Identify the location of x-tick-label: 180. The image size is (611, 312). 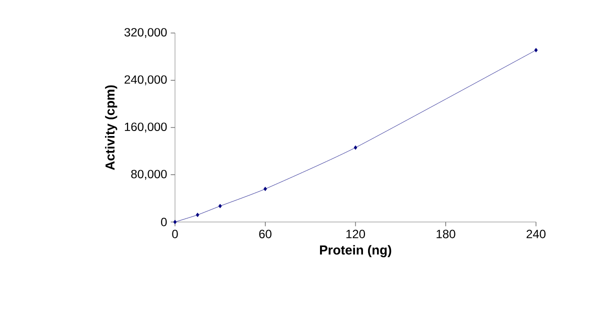
(446, 234).